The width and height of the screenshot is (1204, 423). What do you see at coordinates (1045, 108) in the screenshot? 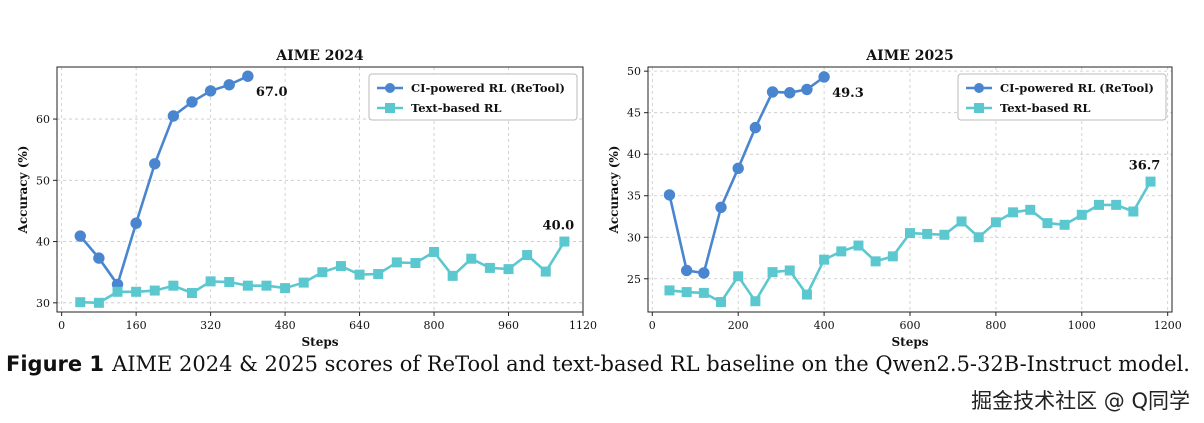
I see `legend-label: Text-based RL` at bounding box center [1045, 108].